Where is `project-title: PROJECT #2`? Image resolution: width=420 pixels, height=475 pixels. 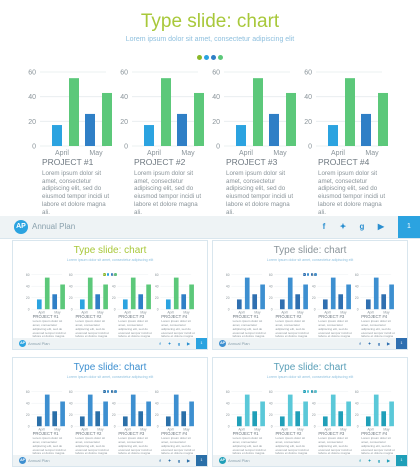
project-title: PROJECT #2 is located at coordinates (288, 434).